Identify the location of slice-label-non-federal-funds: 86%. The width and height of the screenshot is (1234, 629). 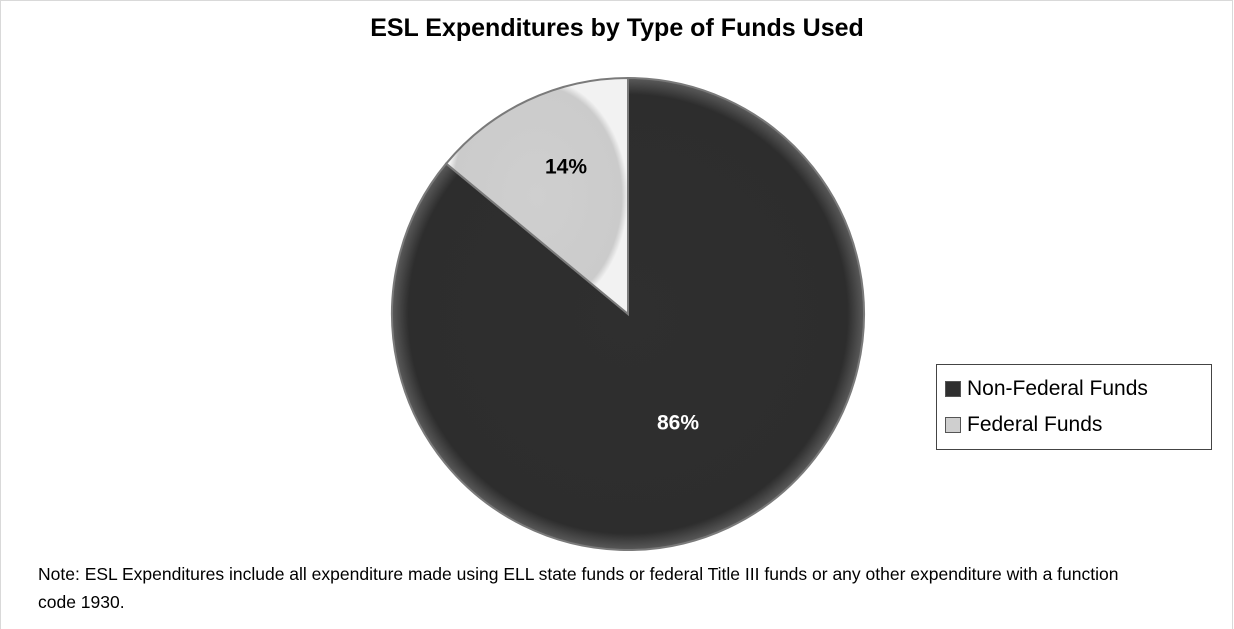
(678, 423).